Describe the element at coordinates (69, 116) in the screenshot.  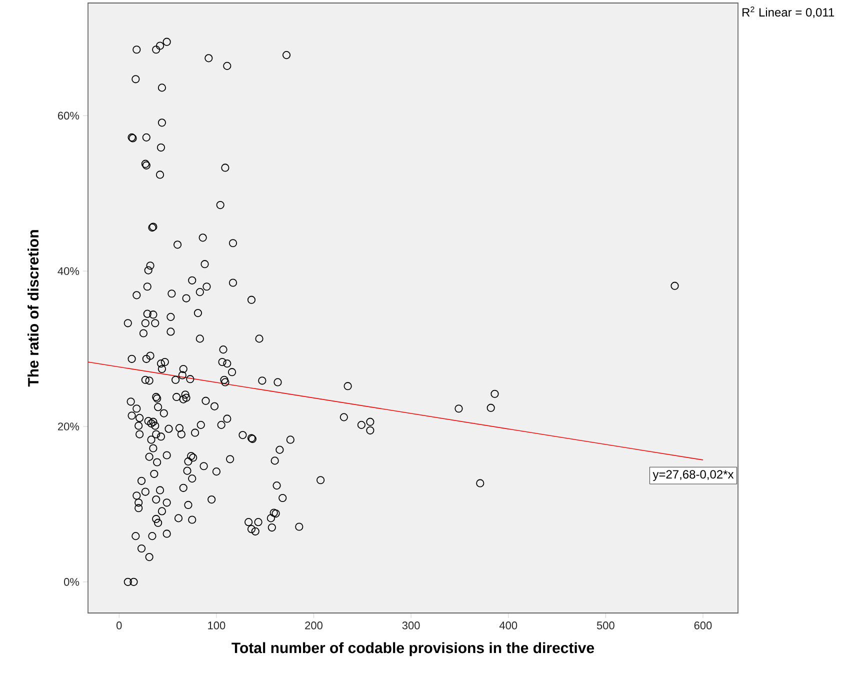
I see `y-tick-label: 60%` at that location.